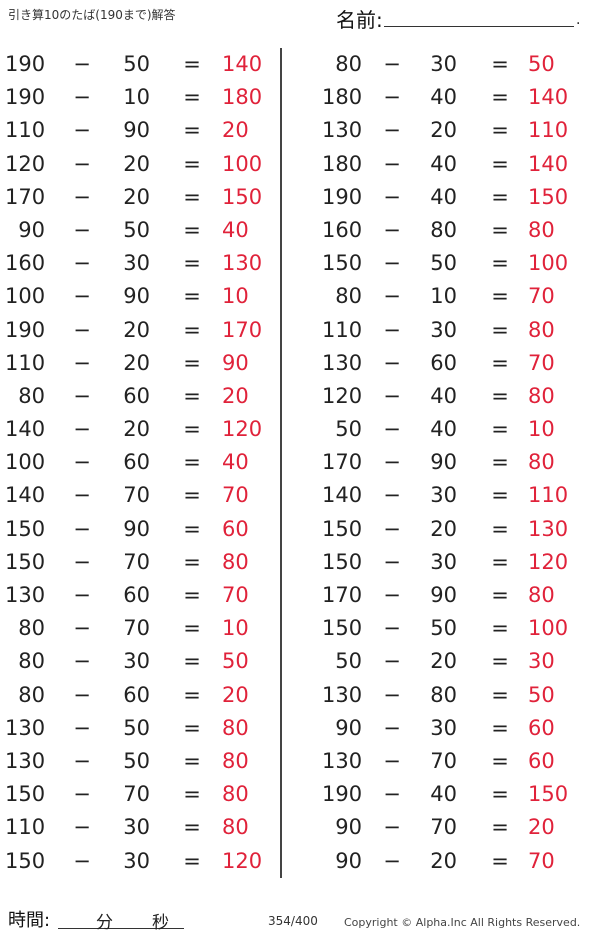 Image resolution: width=600 pixels, height=935 pixels. I want to click on problem-row: 130− 70 = 60, so click(445, 761).